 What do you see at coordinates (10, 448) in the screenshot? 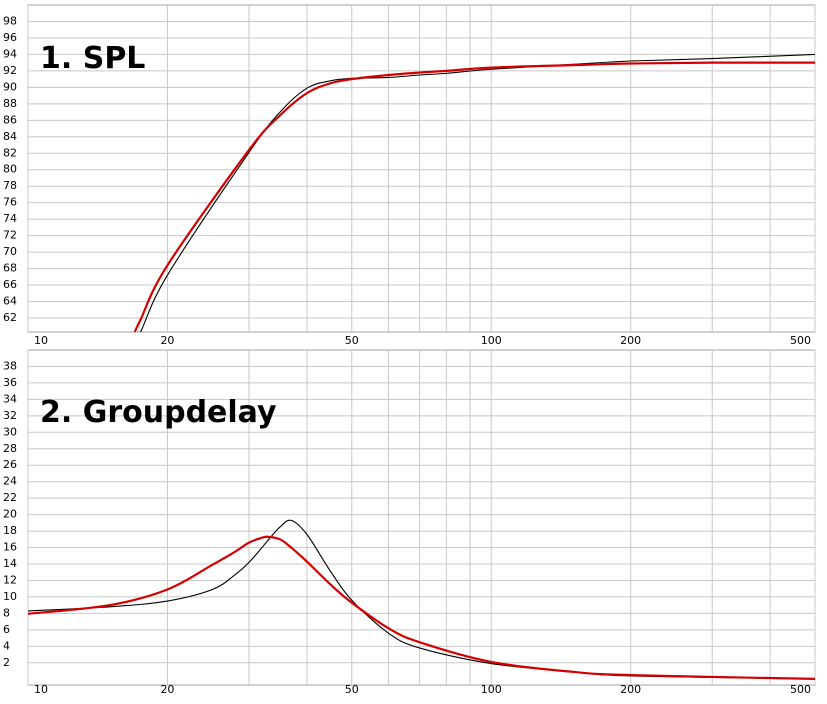
I see `y-tick-label: 28` at bounding box center [10, 448].